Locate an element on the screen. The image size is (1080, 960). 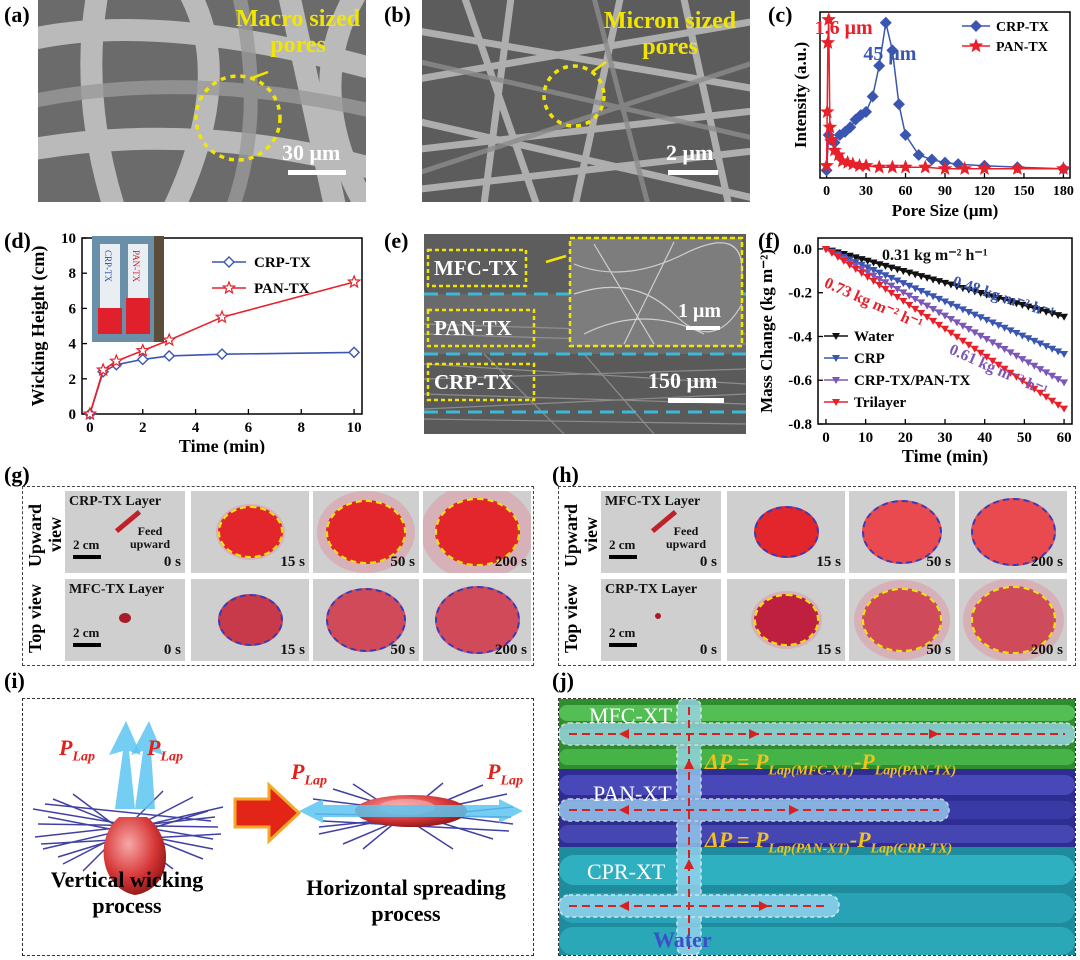
x-tick-label-c: 30 is located at coordinates (866, 191).